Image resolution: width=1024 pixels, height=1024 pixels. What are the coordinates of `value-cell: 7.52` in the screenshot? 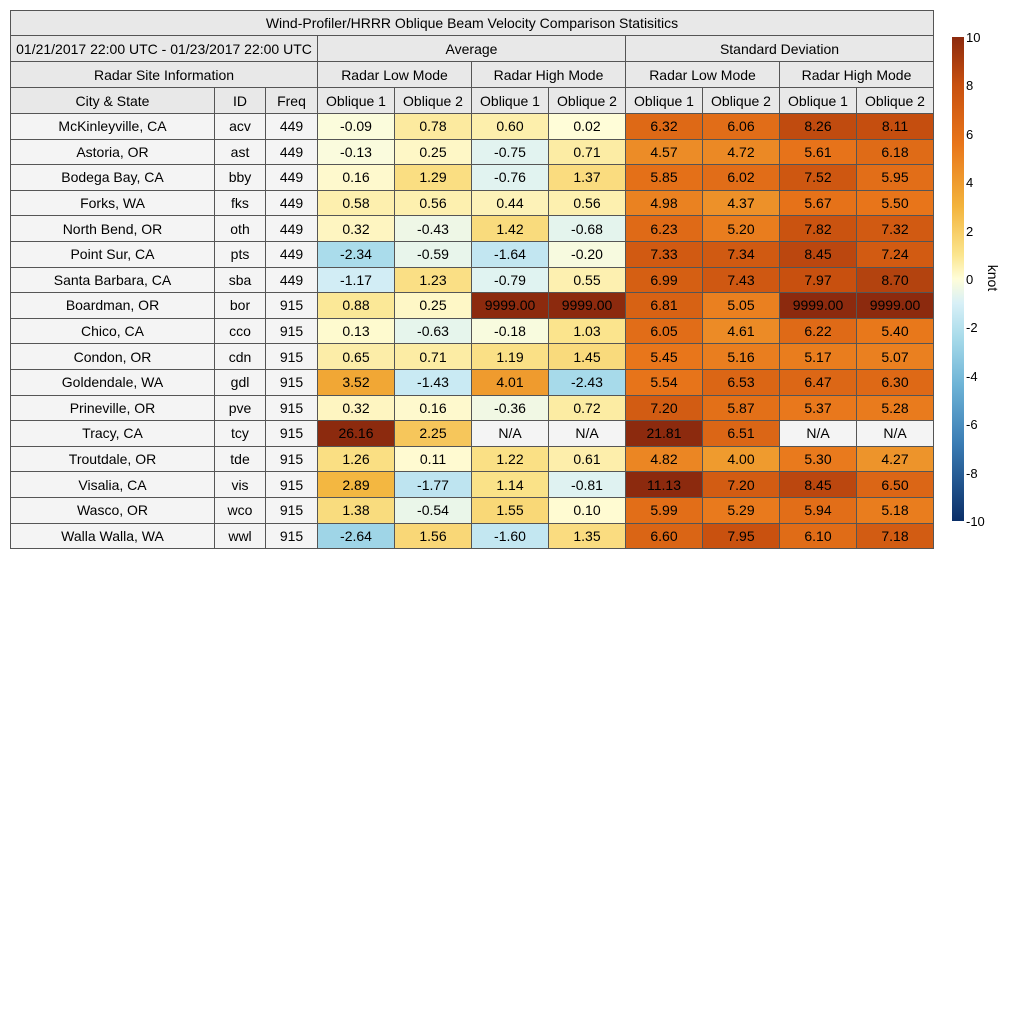 It's located at (818, 177).